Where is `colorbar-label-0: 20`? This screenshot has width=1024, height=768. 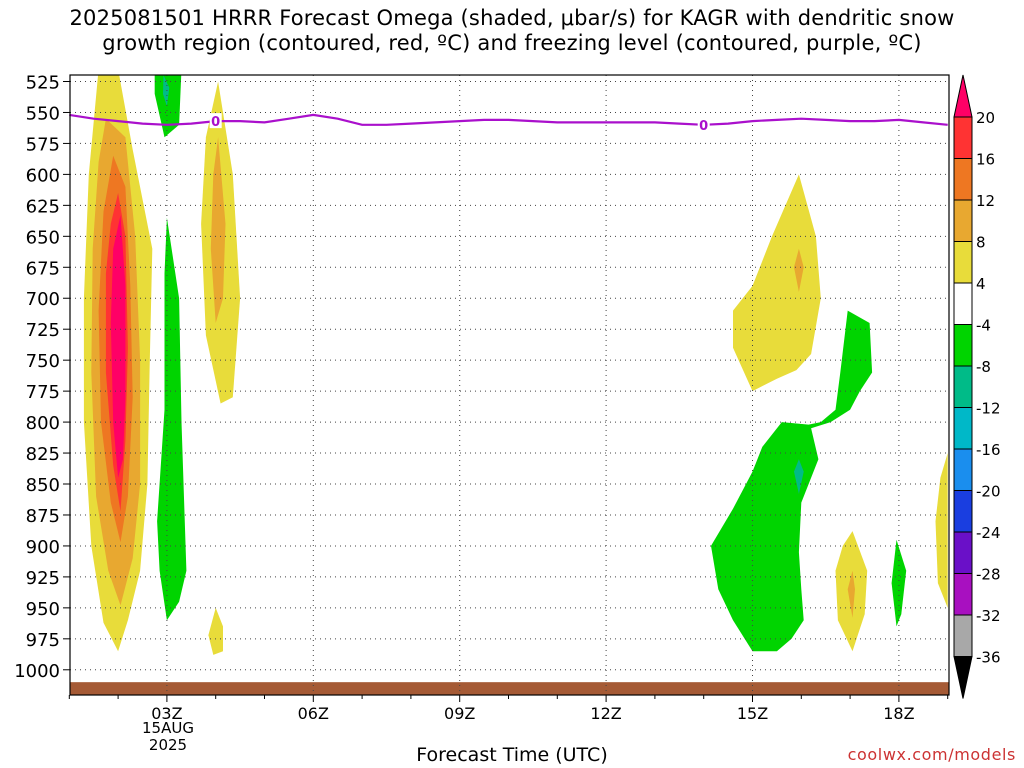 colorbar-label-0: 20 is located at coordinates (985, 118).